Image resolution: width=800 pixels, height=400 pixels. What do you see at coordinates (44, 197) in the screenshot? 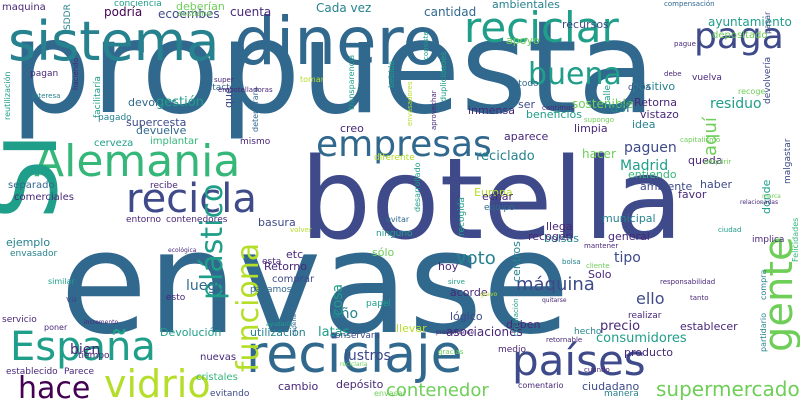
I see `word-comerciales: comerciales` at bounding box center [44, 197].